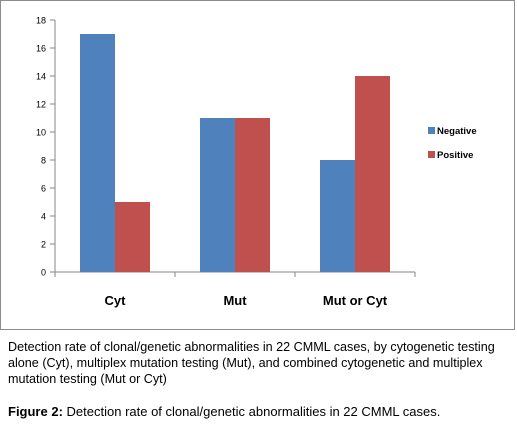  Describe the element at coordinates (132, 237) in the screenshot. I see `bar-positive-cyt` at that location.